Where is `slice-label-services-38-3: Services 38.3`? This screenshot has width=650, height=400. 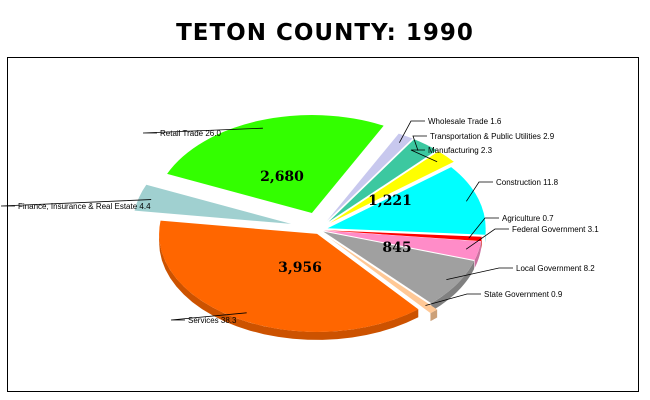
slice-label-services-38-3: Services 38.3 is located at coordinates (212, 320).